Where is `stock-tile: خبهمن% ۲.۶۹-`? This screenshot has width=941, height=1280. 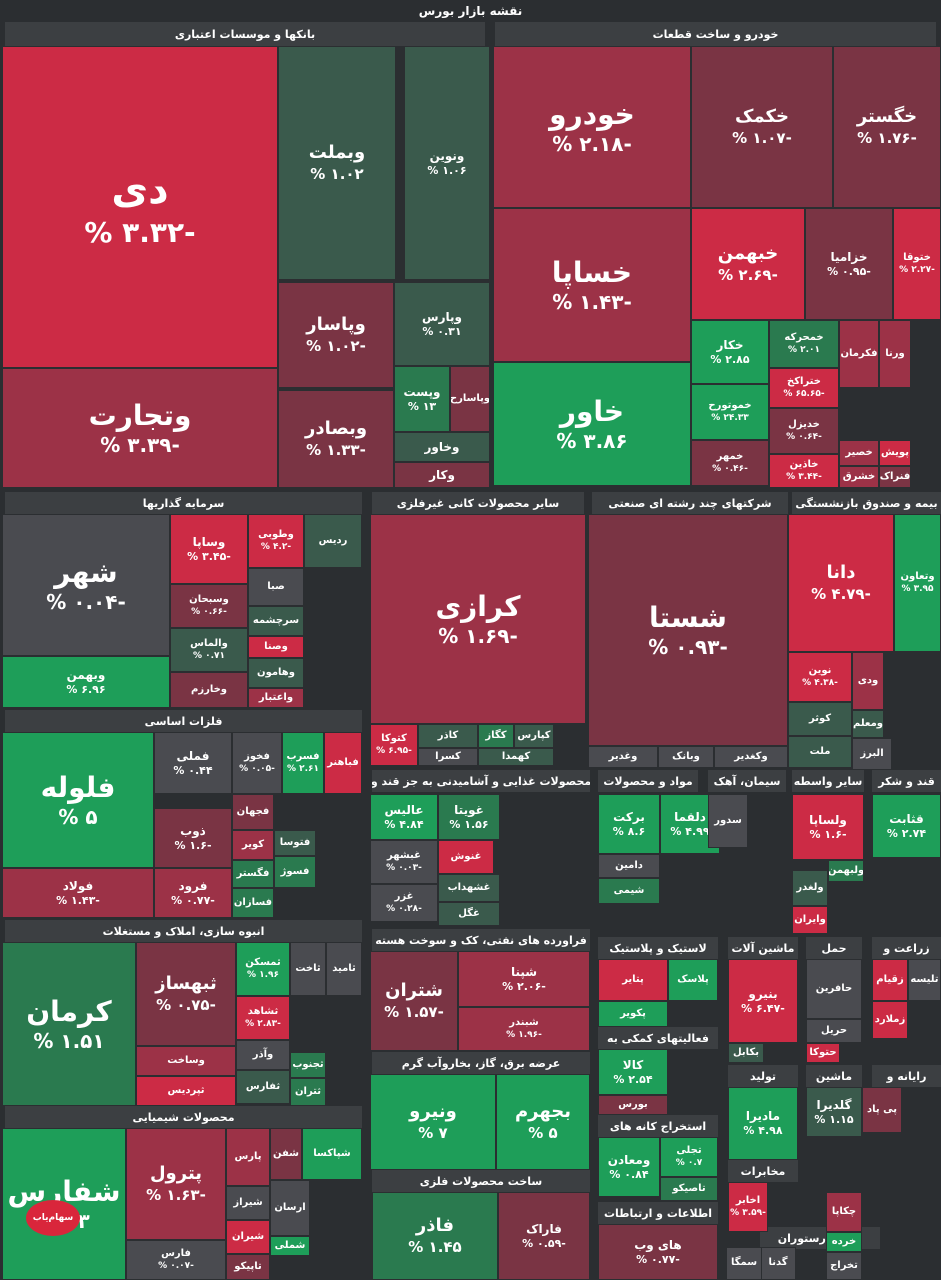 stock-tile: خبهمن% ۲.۶۹- is located at coordinates (748, 264).